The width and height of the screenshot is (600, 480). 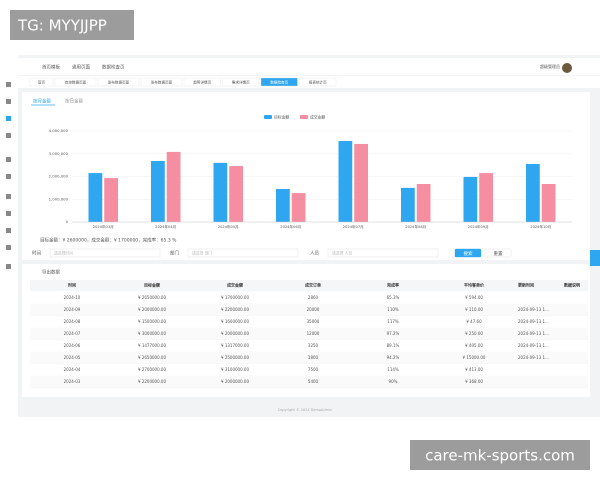 I want to click on breadcrumb: 首页模板, so click(x=51, y=67).